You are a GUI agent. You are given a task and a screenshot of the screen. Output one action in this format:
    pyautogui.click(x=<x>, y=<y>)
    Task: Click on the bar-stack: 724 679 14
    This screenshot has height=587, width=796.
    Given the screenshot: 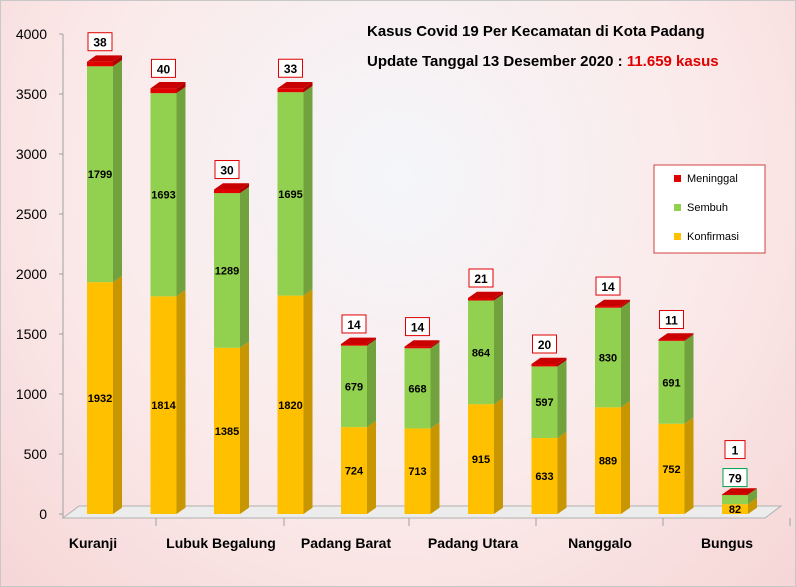 What is the action you would take?
    pyautogui.click(x=358, y=414)
    